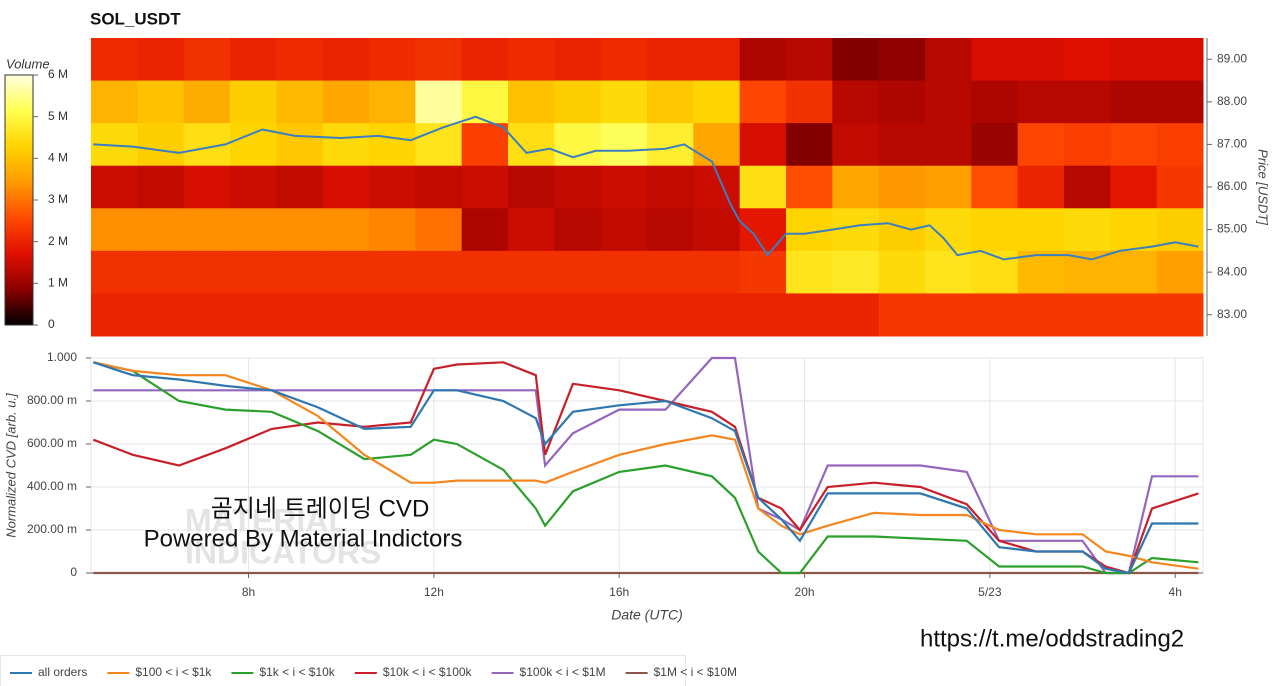 Image resolution: width=1280 pixels, height=686 pixels. I want to click on y-tick-label: 1.000, so click(62, 357).